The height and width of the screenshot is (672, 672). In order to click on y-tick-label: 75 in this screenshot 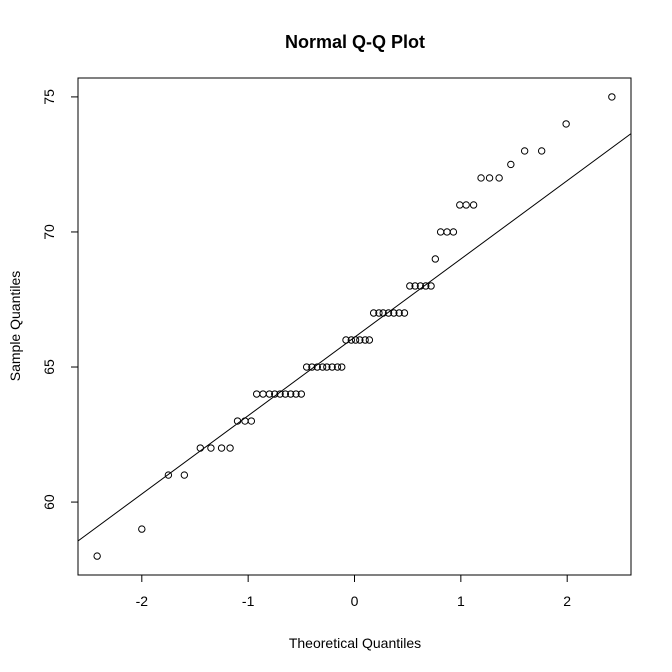, I will do `click(49, 97)`.